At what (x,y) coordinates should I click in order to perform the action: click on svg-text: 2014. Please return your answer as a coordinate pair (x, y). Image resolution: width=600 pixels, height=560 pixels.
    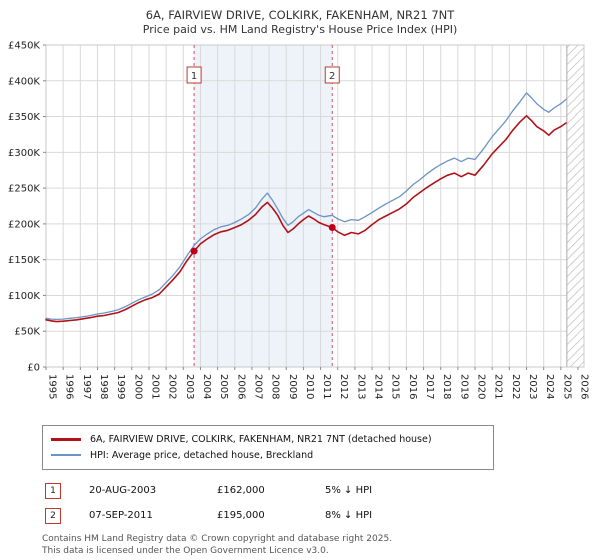
    Looking at the image, I should click on (378, 386).